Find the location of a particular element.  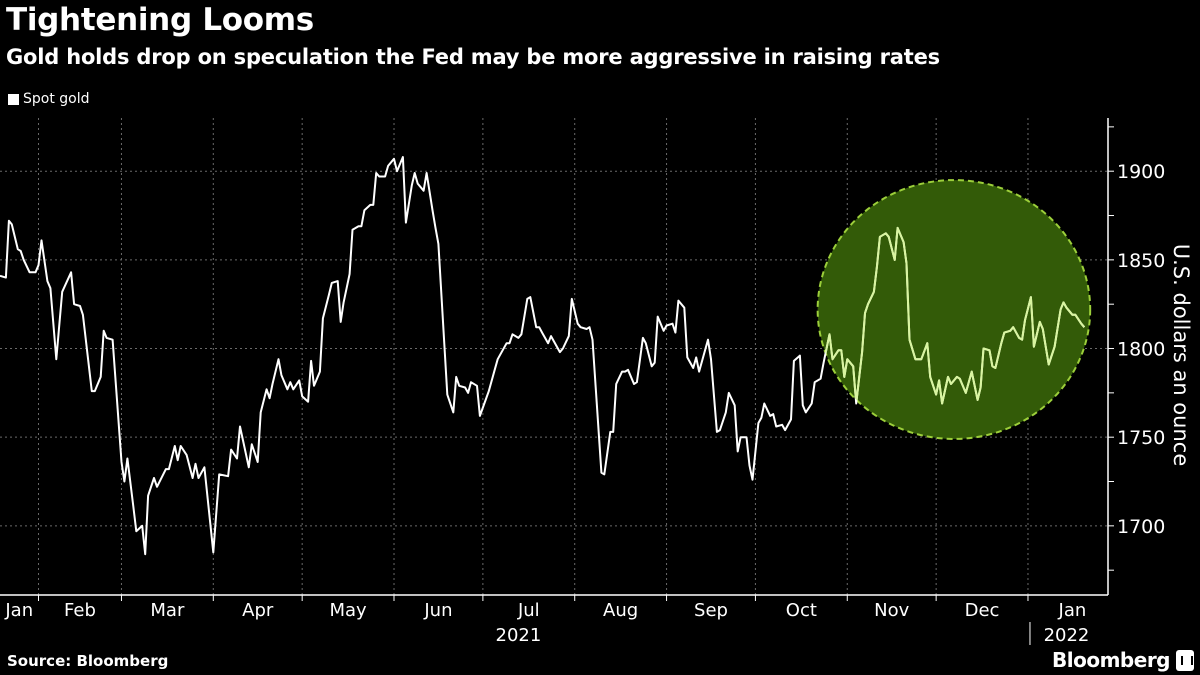

bloomberg-terminal-icon is located at coordinates (1185, 660).